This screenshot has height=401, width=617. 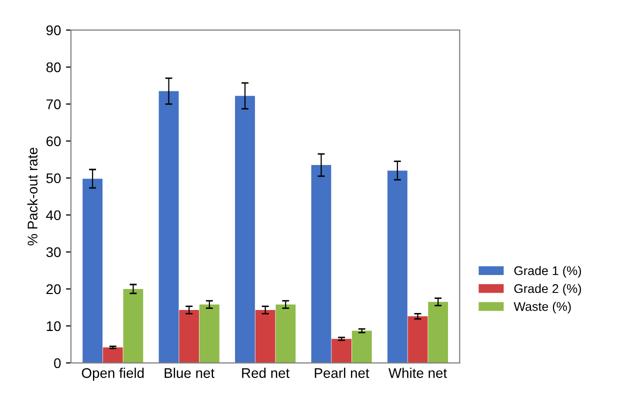 I want to click on x-tick-label: Blue net, so click(x=189, y=373).